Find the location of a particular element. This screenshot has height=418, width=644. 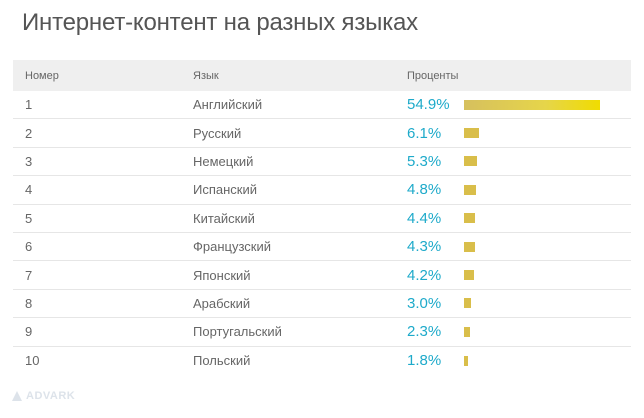

row-percent-cell: 2.3% is located at coordinates (519, 331).